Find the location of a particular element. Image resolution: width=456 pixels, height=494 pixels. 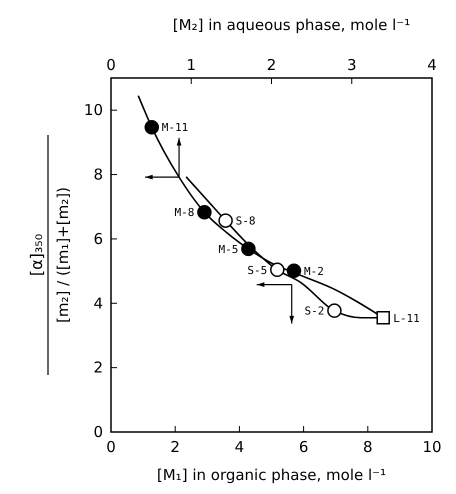

y-tick-label: 8 is located at coordinates (98, 175).